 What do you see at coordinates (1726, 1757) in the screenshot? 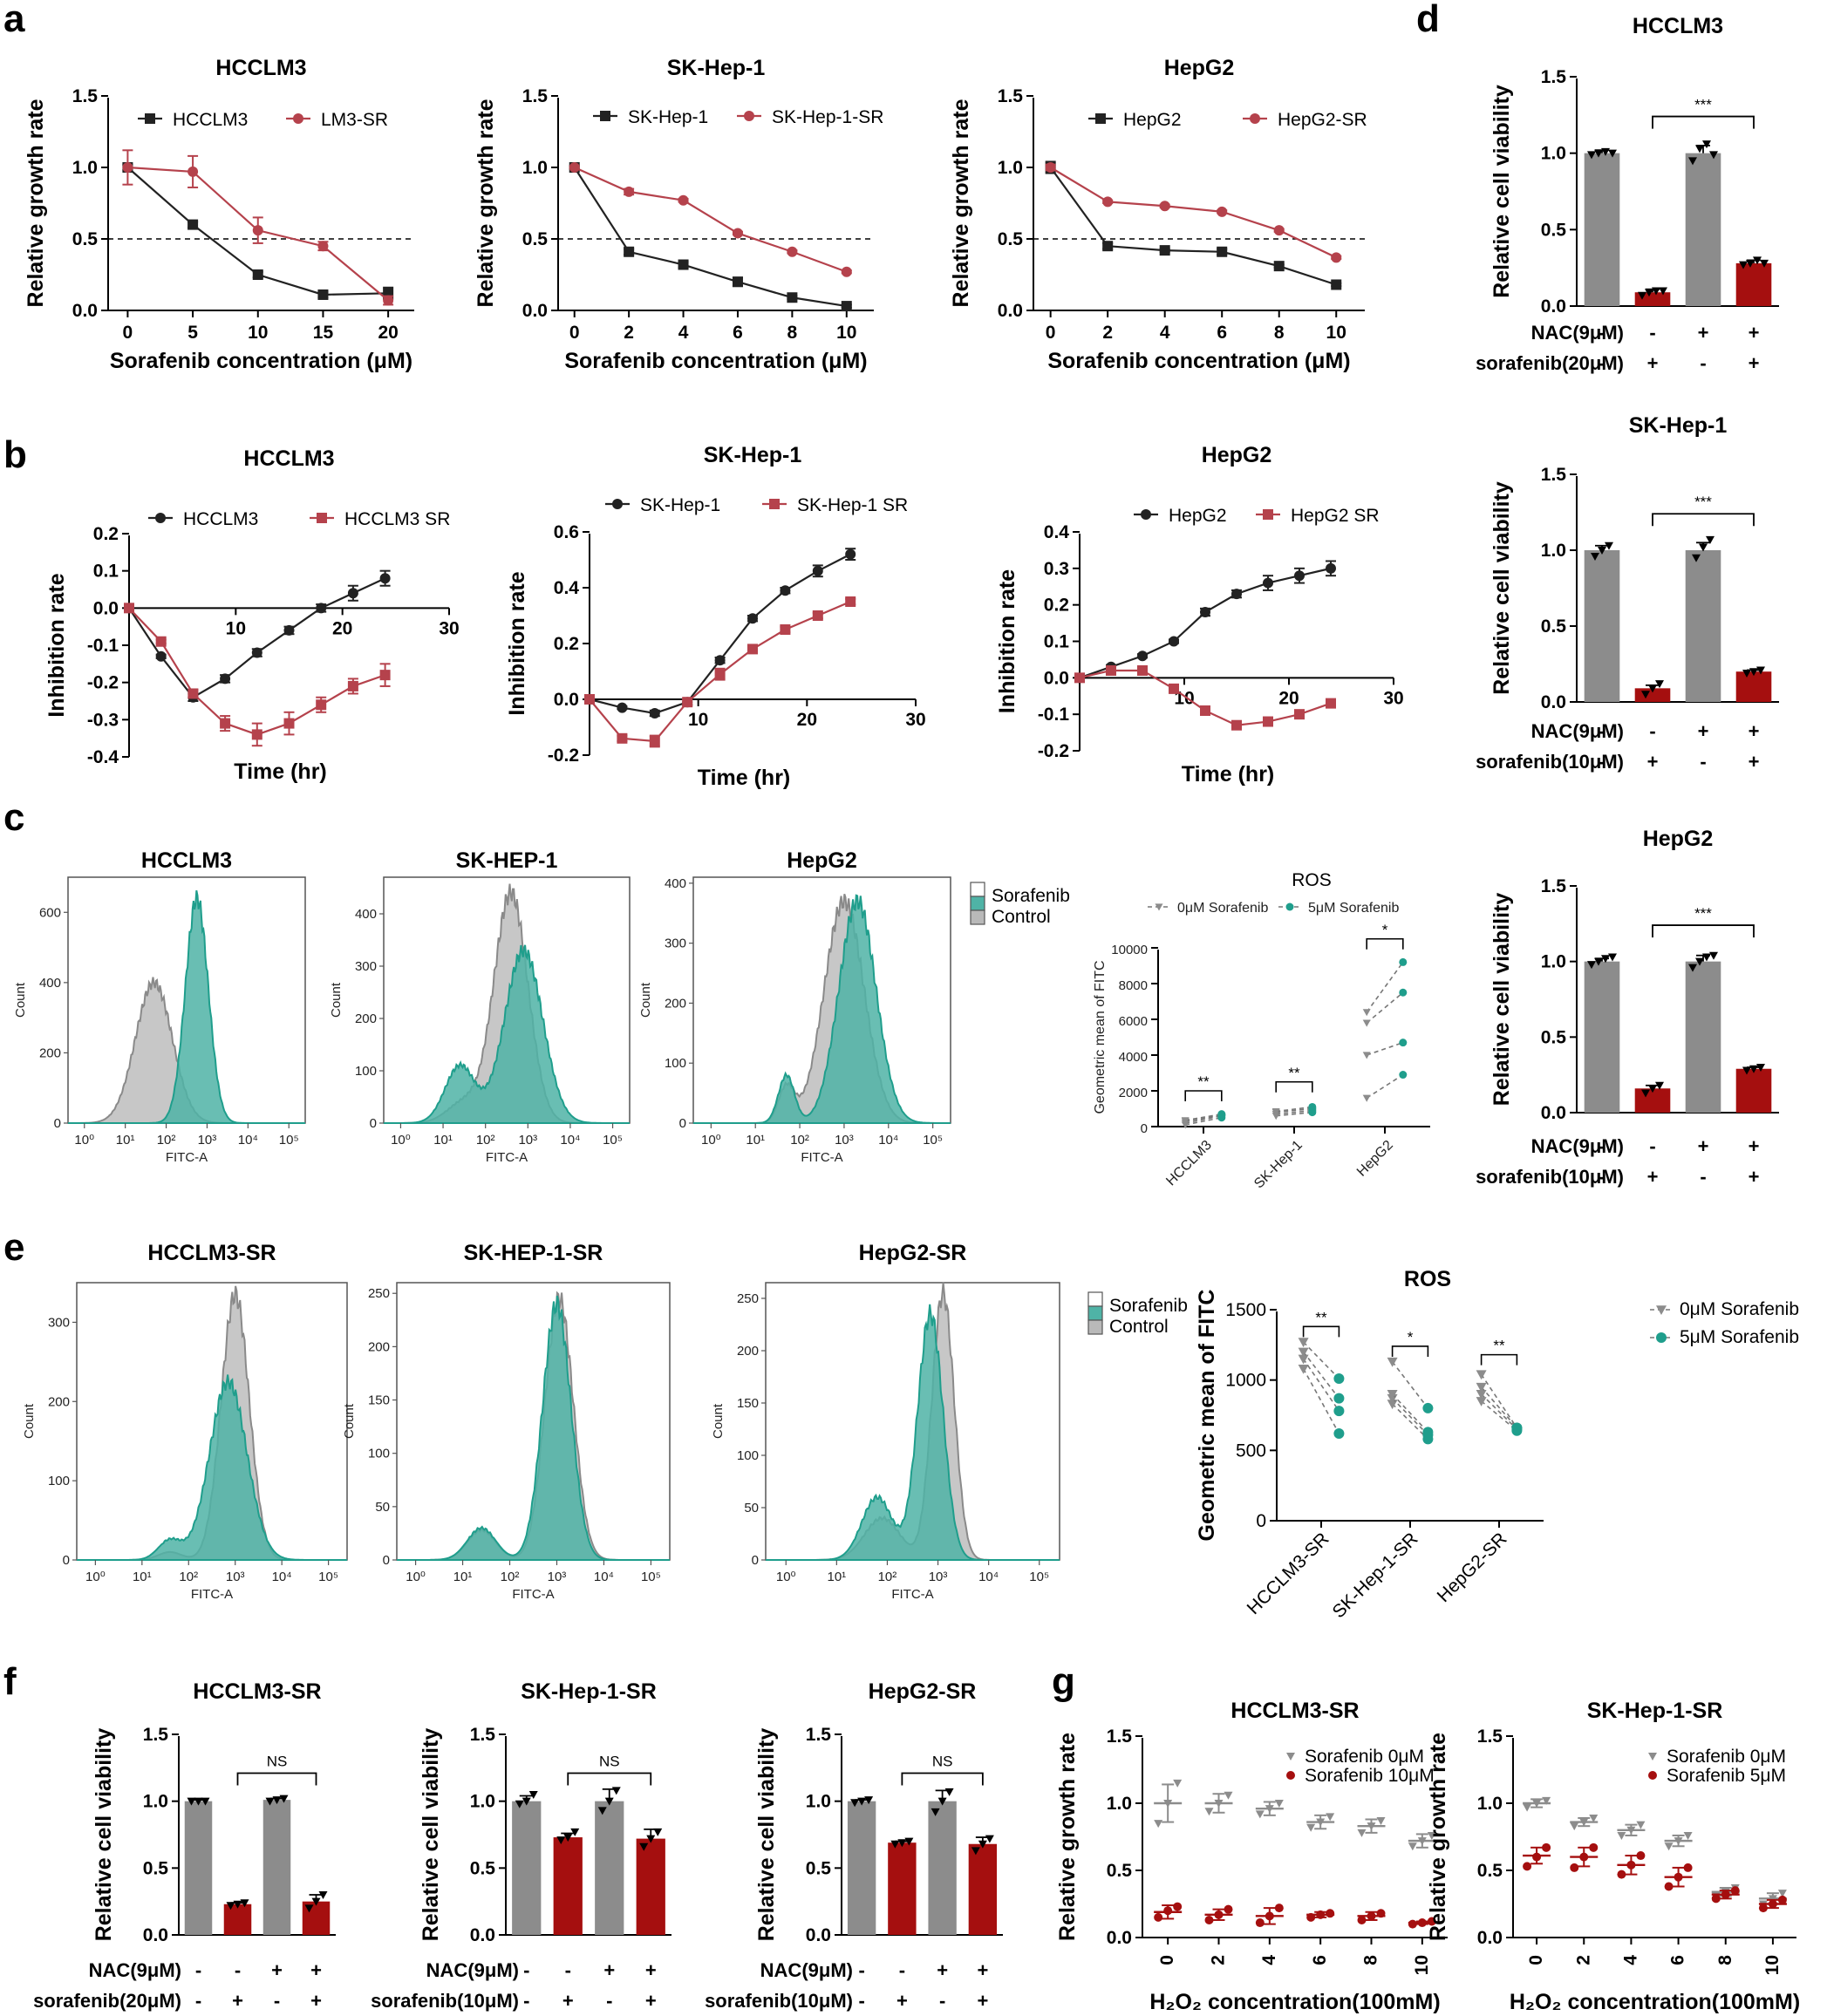
I see `legend-label: Sorafenib 0μM` at bounding box center [1726, 1757].